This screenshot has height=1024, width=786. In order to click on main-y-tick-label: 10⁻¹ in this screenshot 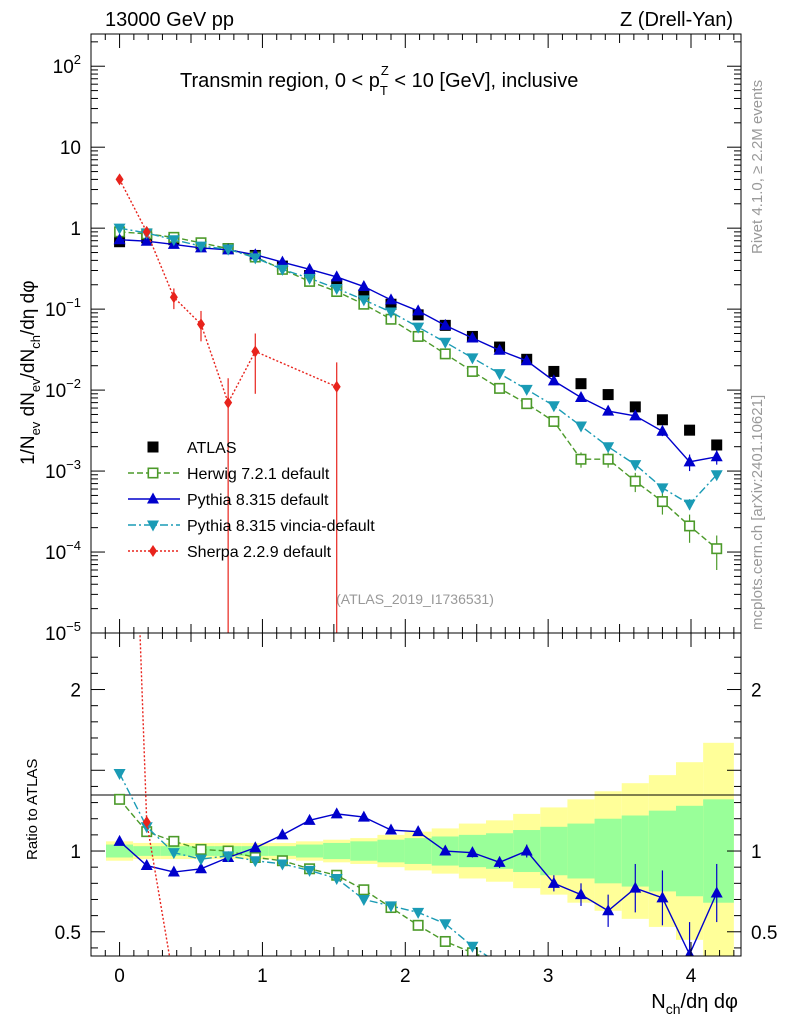, I will do `click(63, 308)`.